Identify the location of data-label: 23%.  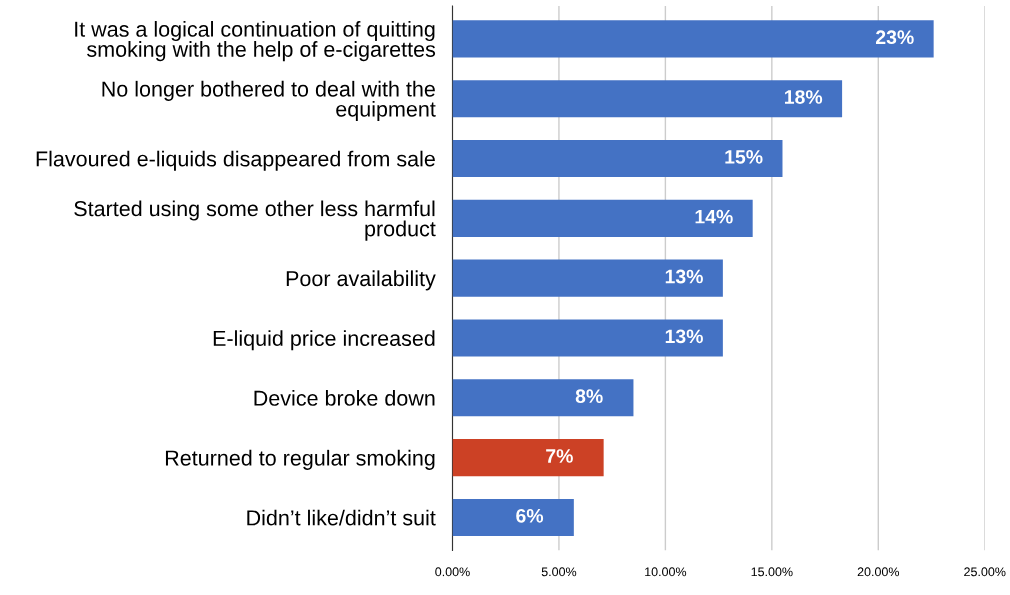
(894, 37).